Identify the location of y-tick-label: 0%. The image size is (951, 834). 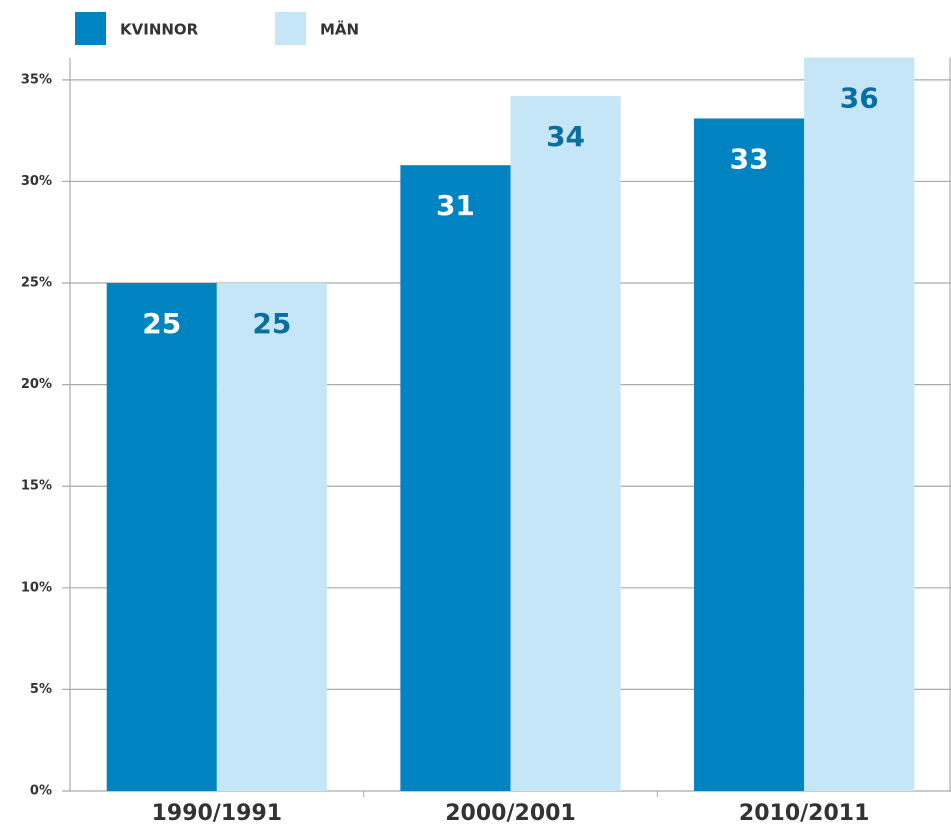
(41, 791).